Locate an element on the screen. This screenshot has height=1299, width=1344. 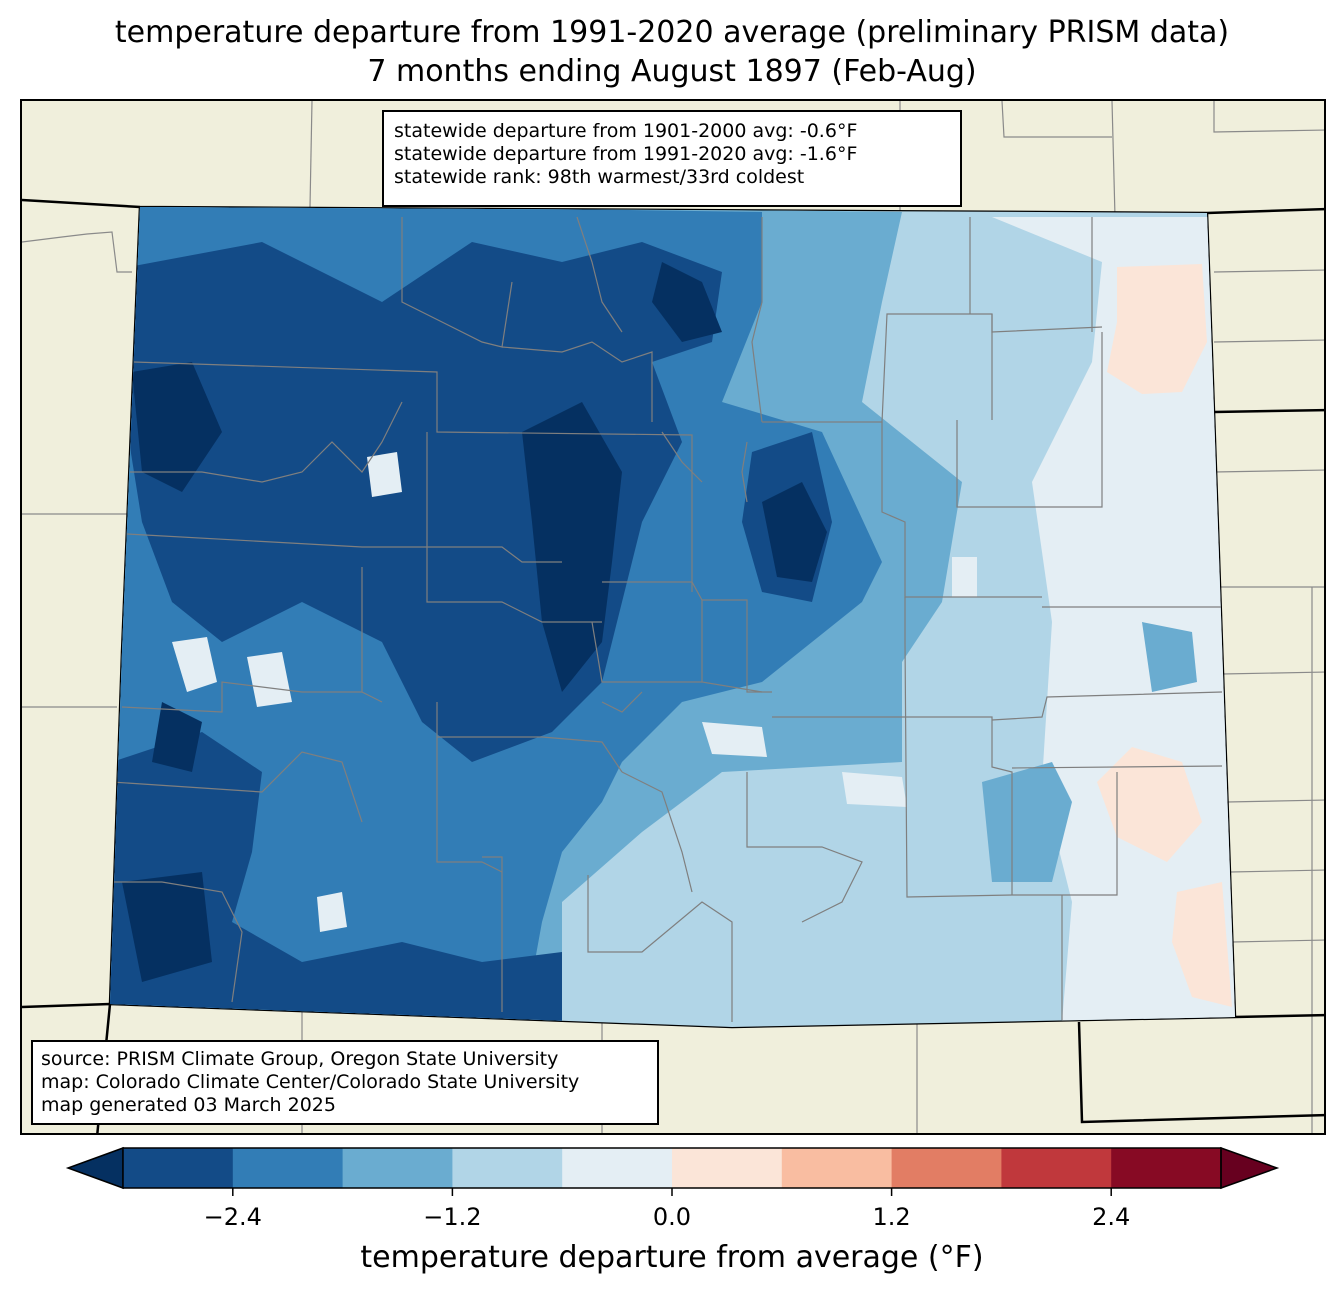
map-subtitle: 7 months ending August 1897 (Feb-Aug) is located at coordinates (672, 71).